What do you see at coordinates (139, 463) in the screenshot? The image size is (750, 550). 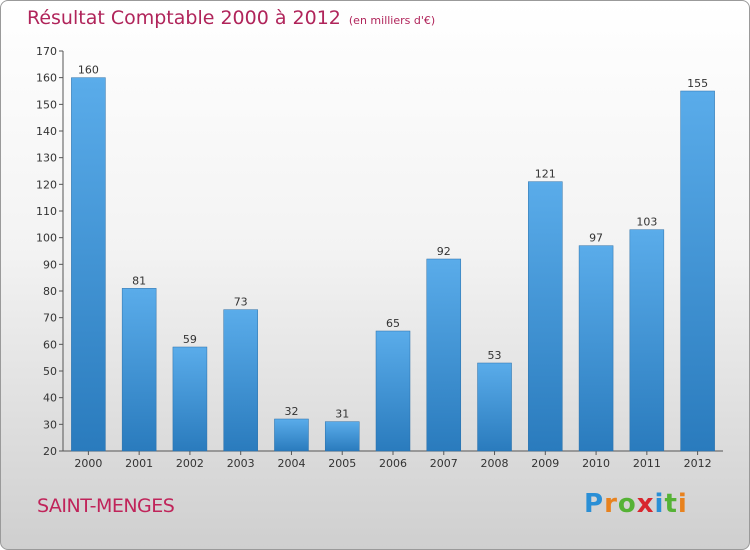 I see `x-tick-label: 2001` at bounding box center [139, 463].